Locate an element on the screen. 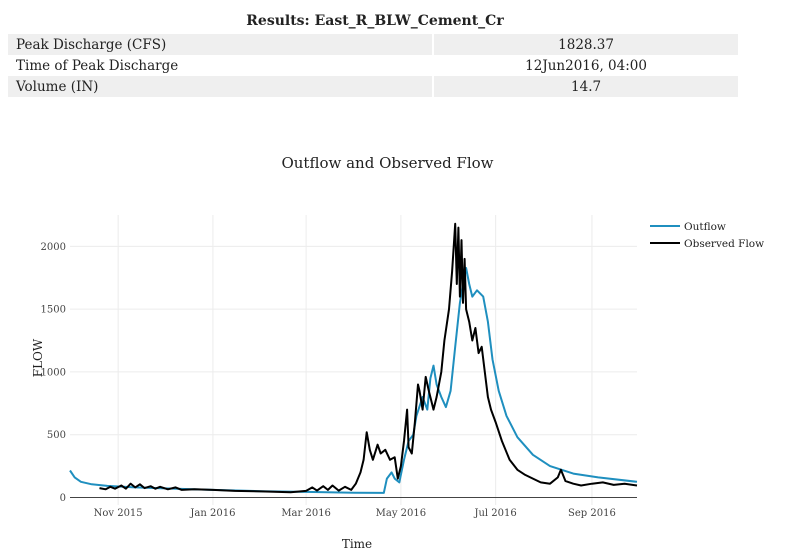  y-tick-label: 500 is located at coordinates (56, 435).